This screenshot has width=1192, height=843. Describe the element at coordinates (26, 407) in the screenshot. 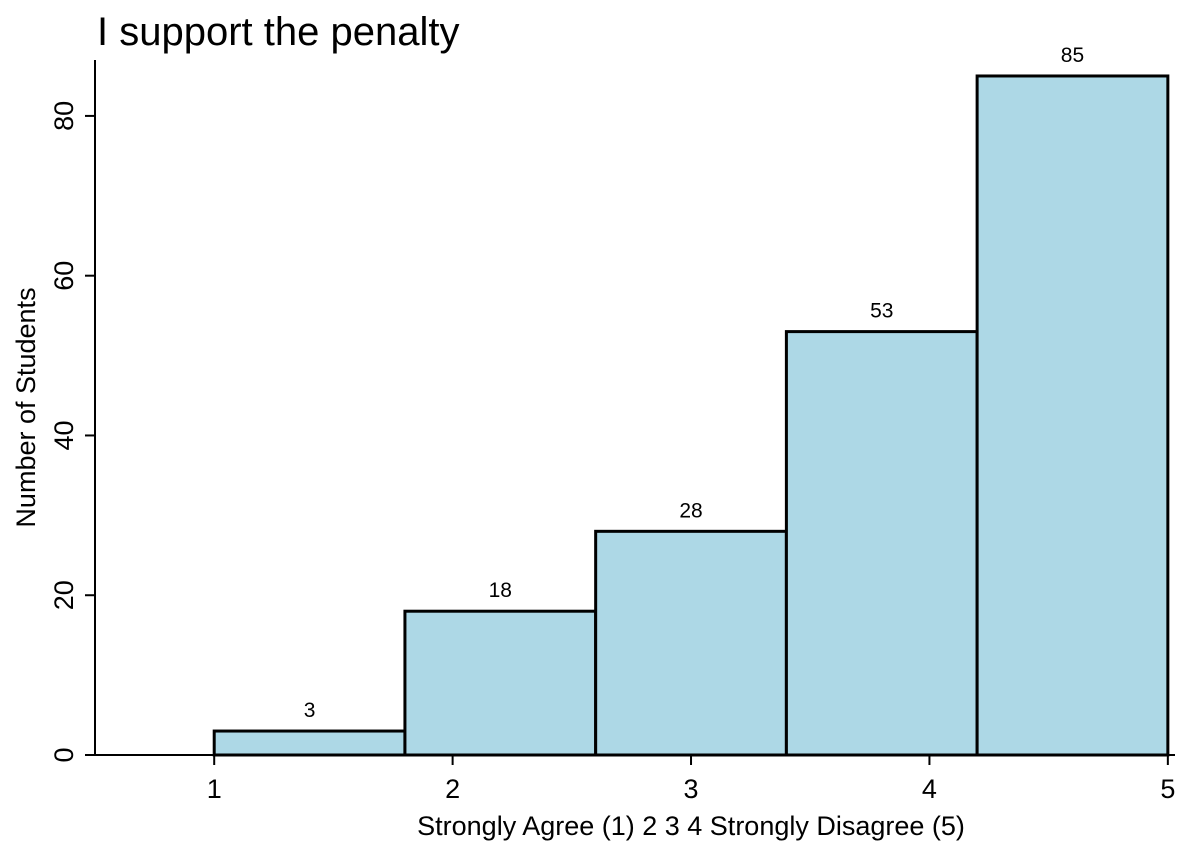

I see `y-axis-title: Number of Students` at that location.